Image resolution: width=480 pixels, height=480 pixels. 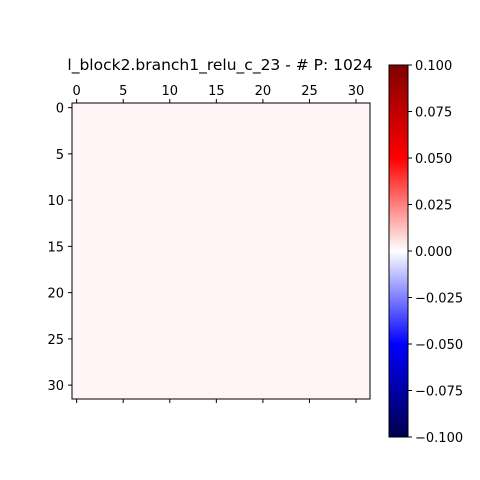 I want to click on y-tick-label: 10, so click(x=55, y=201).